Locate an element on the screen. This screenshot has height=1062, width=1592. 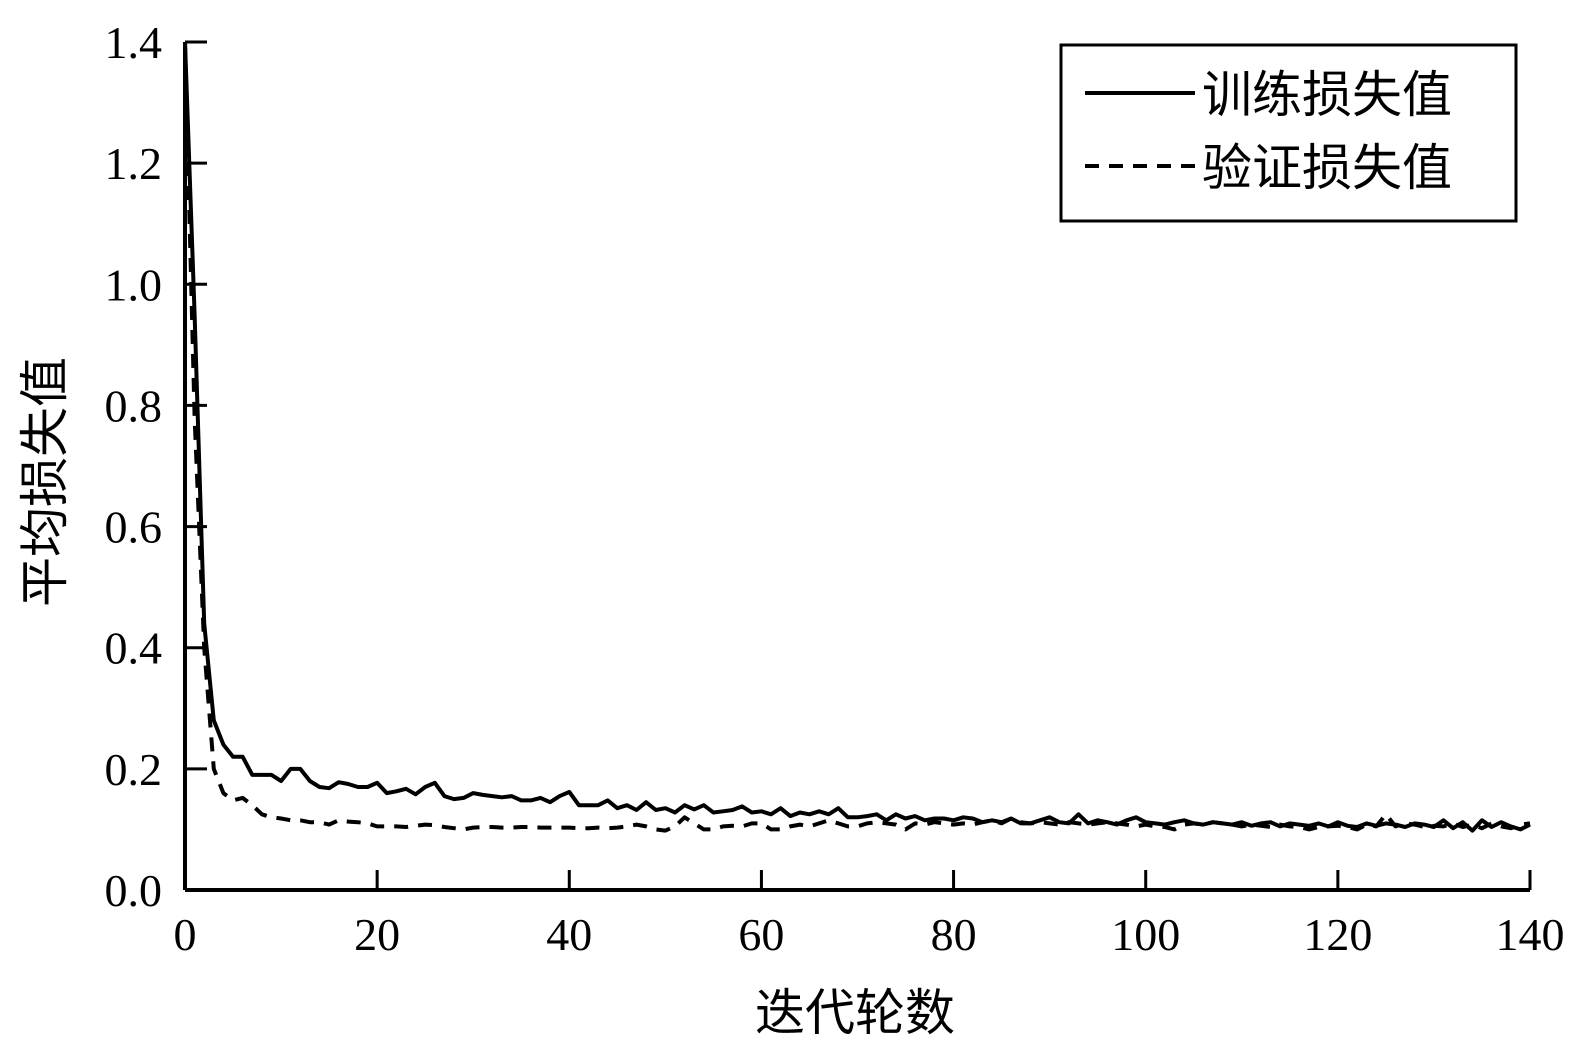
x-tick-label: 20 is located at coordinates (377, 934).